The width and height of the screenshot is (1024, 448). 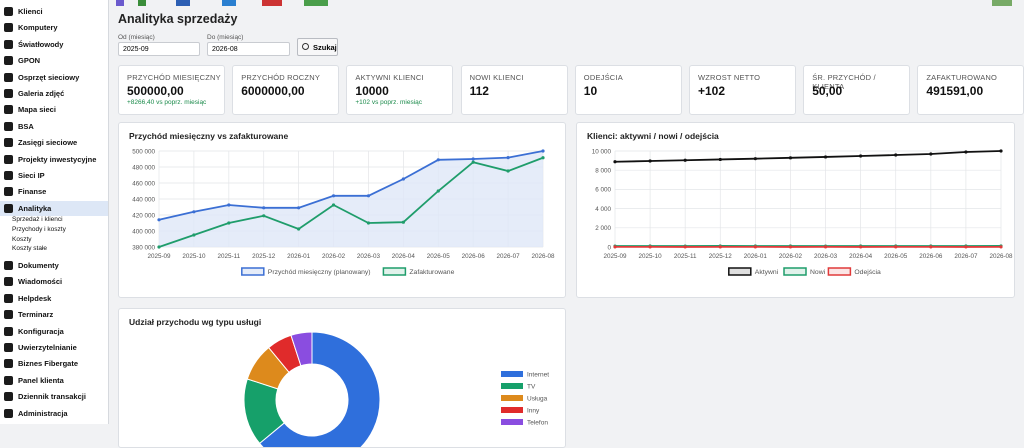 What do you see at coordinates (317, 47) in the screenshot?
I see `search-button: Szukaj` at bounding box center [317, 47].